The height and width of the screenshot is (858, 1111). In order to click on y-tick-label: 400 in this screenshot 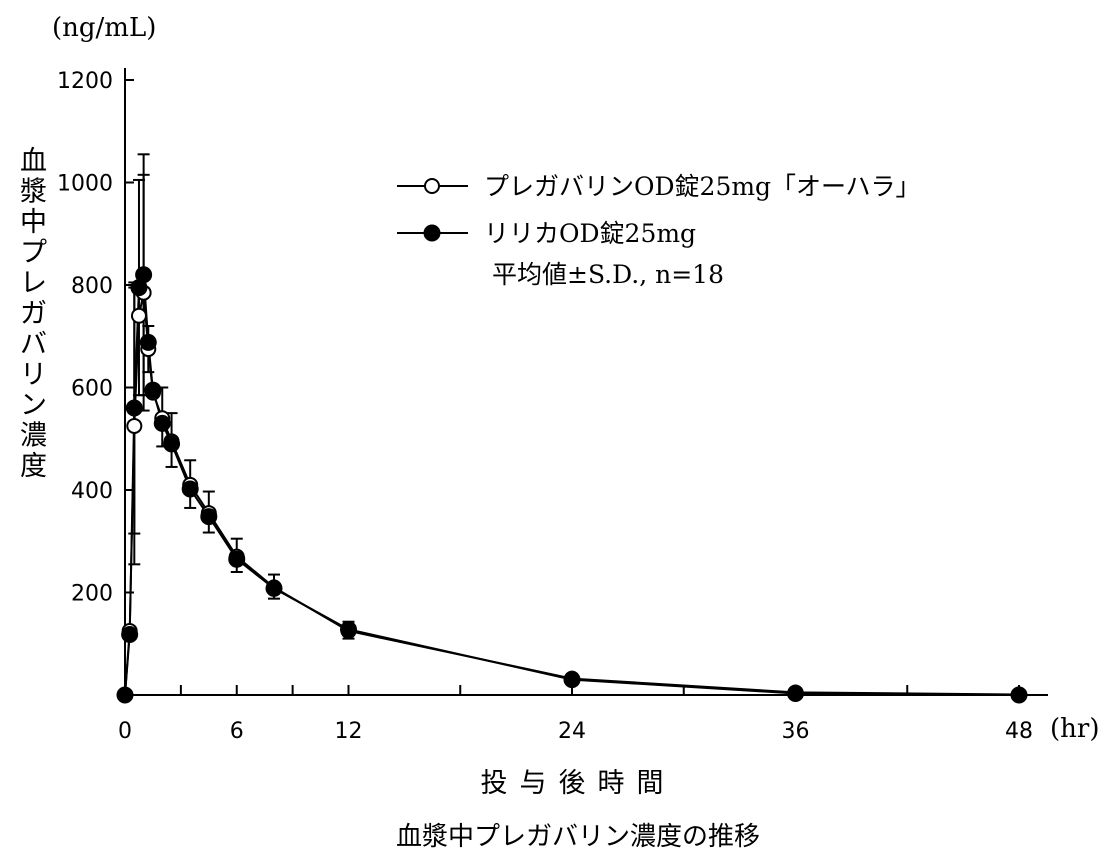, I will do `click(92, 491)`.